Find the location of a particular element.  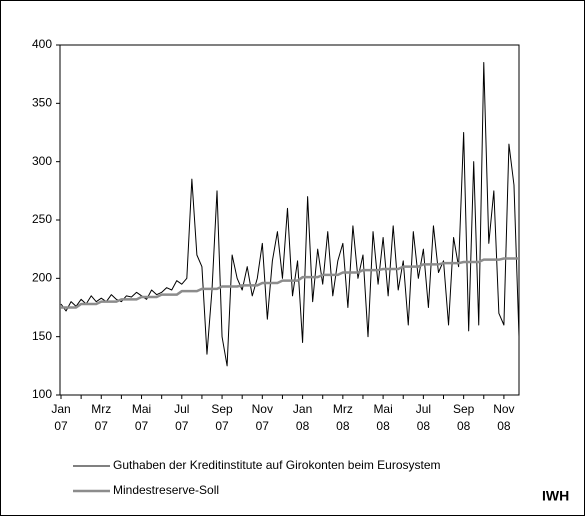

x-tick-label: Jul 08 is located at coordinates (423, 417).